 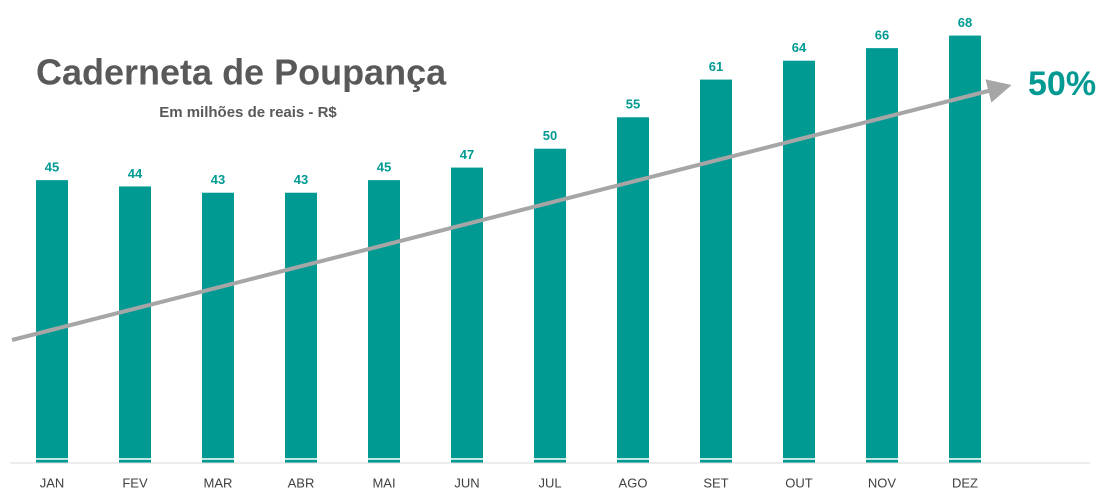 What do you see at coordinates (135, 482) in the screenshot?
I see `x-tick-label: FEV` at bounding box center [135, 482].